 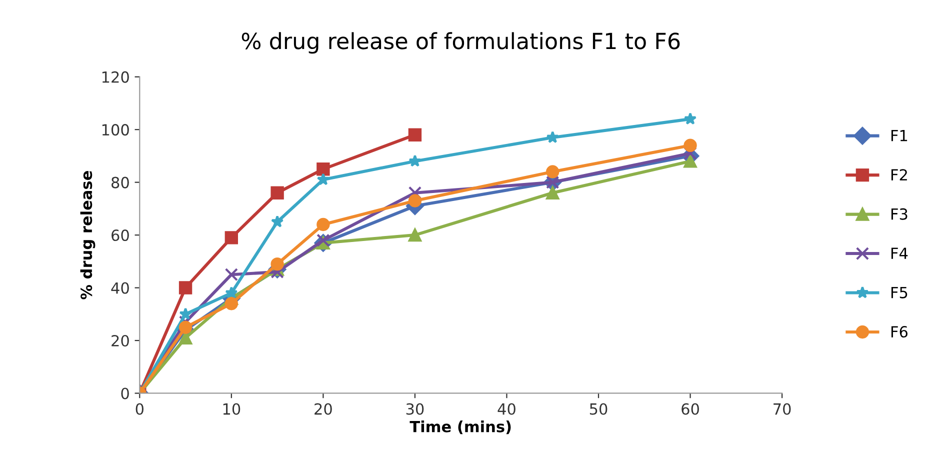 I want to click on y-tick-label: 40, so click(x=120, y=288).